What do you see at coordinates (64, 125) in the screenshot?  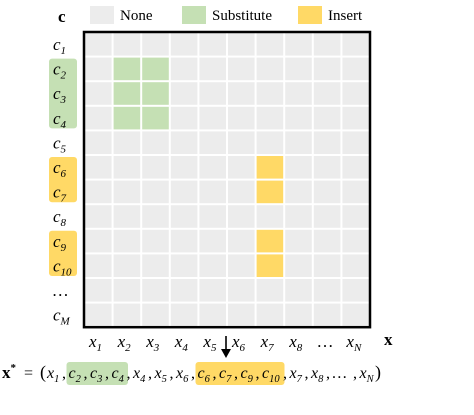 I see `row-label-subscript: 4` at bounding box center [64, 125].